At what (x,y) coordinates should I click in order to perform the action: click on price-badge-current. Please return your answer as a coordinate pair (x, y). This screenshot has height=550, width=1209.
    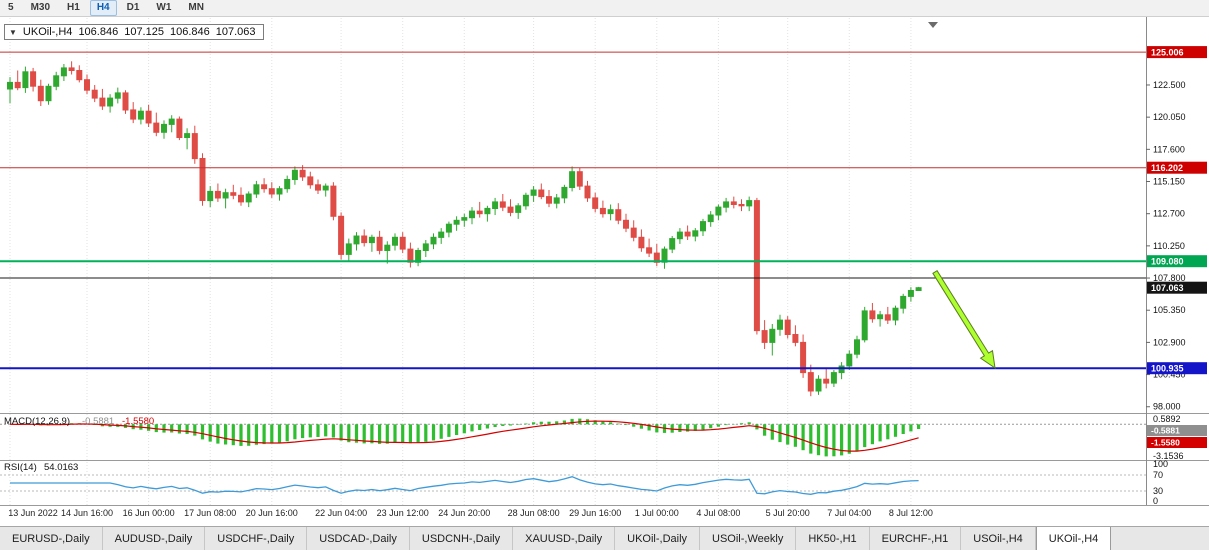
    Looking at the image, I should click on (1177, 287).